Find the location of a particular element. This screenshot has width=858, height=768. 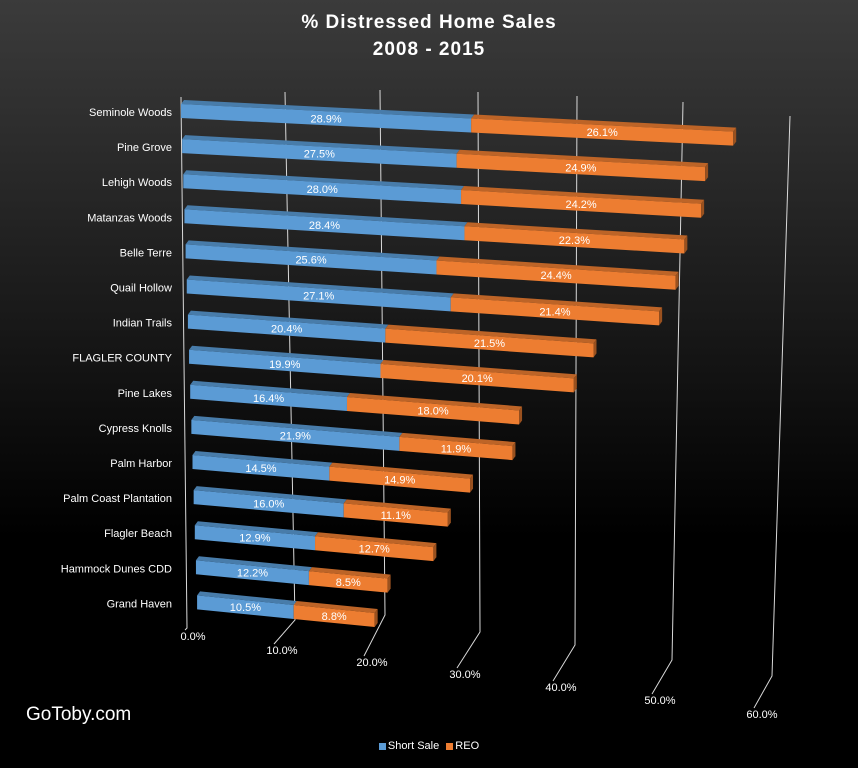

data-label: 21.5% is located at coordinates (489, 344).